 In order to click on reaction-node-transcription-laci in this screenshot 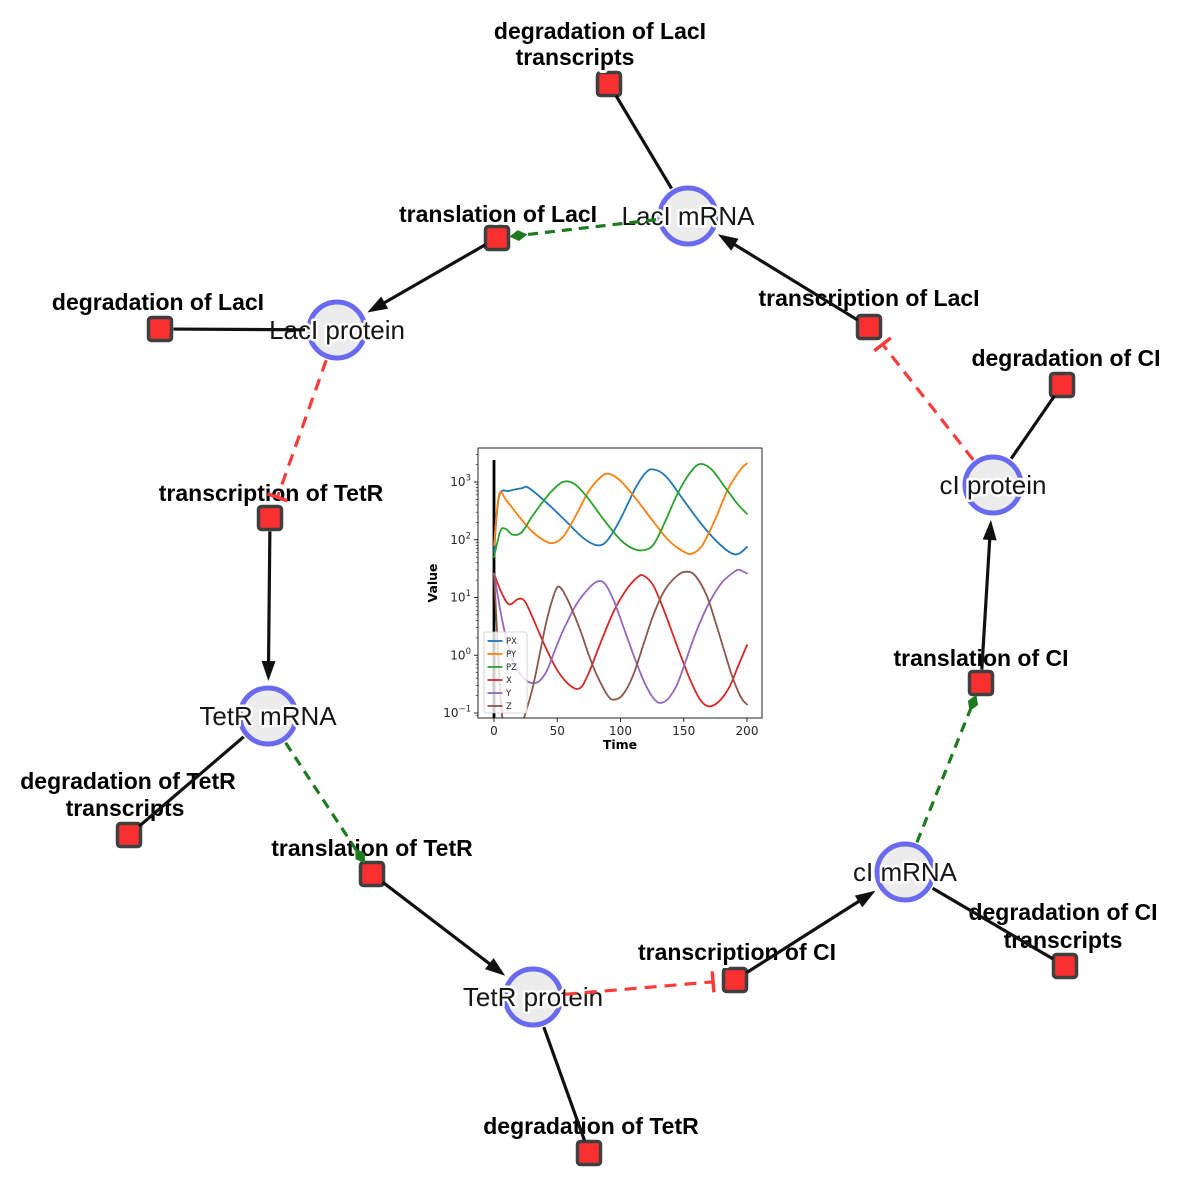, I will do `click(869, 327)`.